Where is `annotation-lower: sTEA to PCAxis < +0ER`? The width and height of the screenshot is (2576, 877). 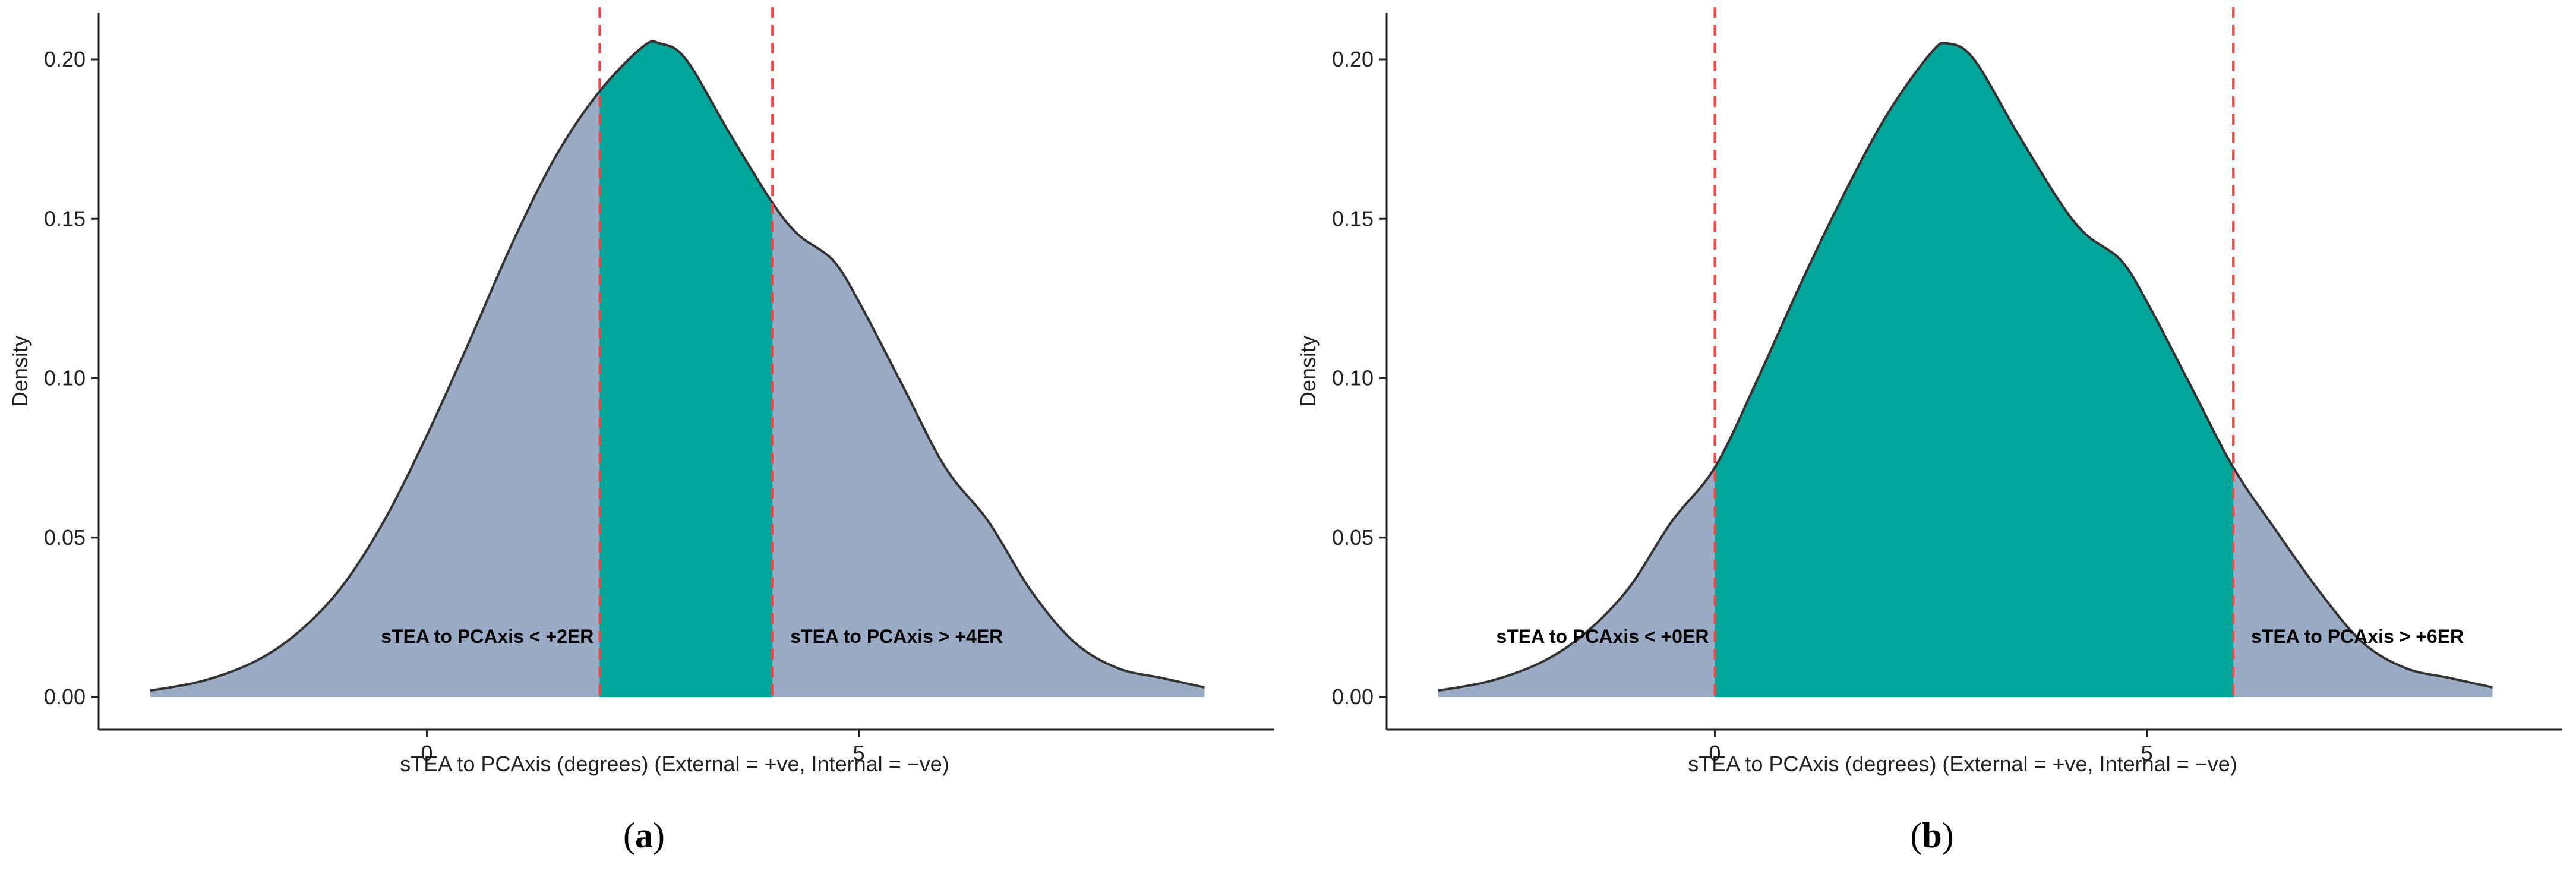 annotation-lower: sTEA to PCAxis < +0ER is located at coordinates (1602, 636).